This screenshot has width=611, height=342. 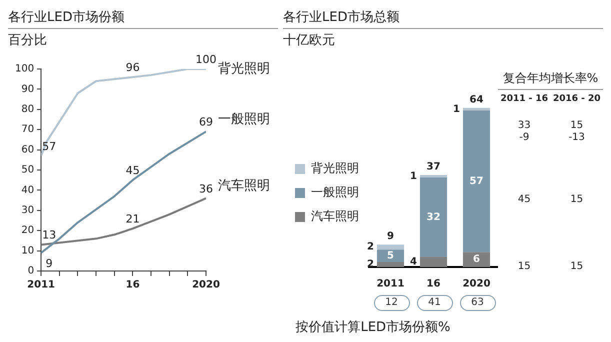 I want to click on series-label: 背光照明, so click(x=244, y=68).